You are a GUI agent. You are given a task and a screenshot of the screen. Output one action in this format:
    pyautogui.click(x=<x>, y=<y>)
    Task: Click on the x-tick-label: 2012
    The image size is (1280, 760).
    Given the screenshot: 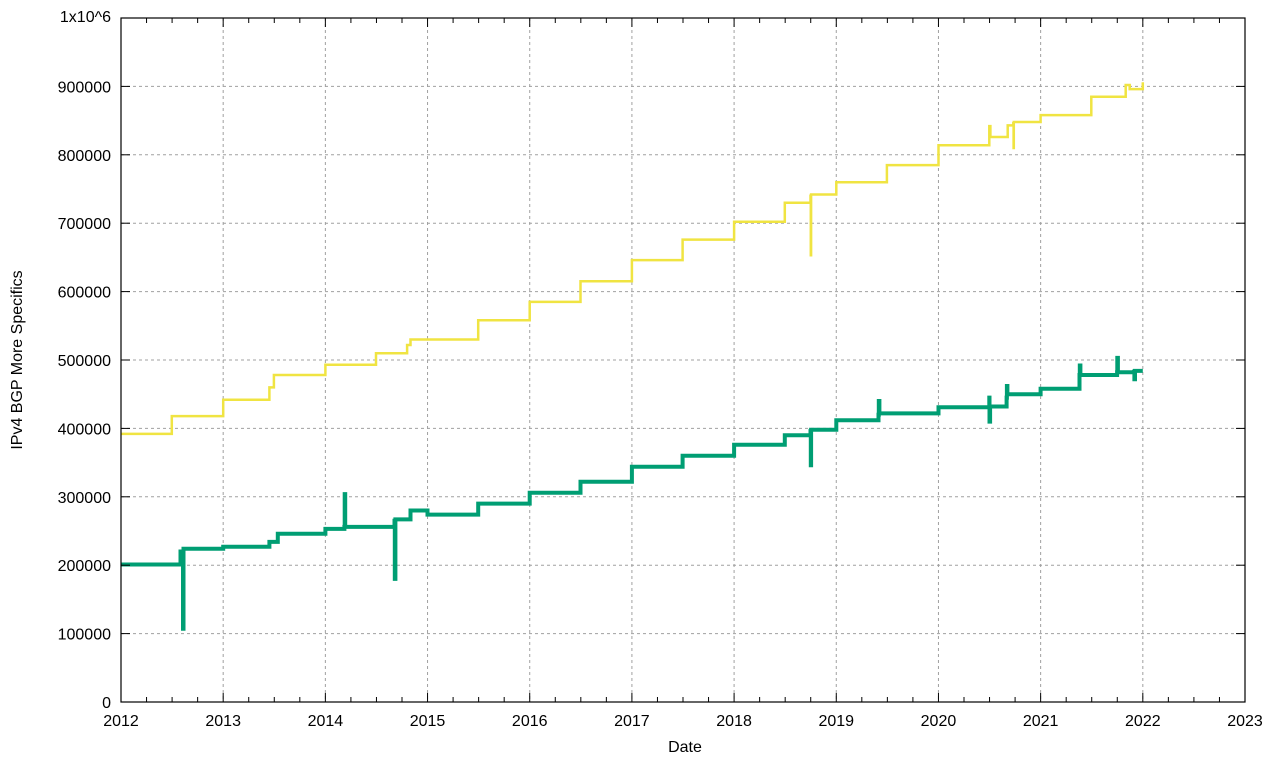 What is the action you would take?
    pyautogui.click(x=121, y=721)
    